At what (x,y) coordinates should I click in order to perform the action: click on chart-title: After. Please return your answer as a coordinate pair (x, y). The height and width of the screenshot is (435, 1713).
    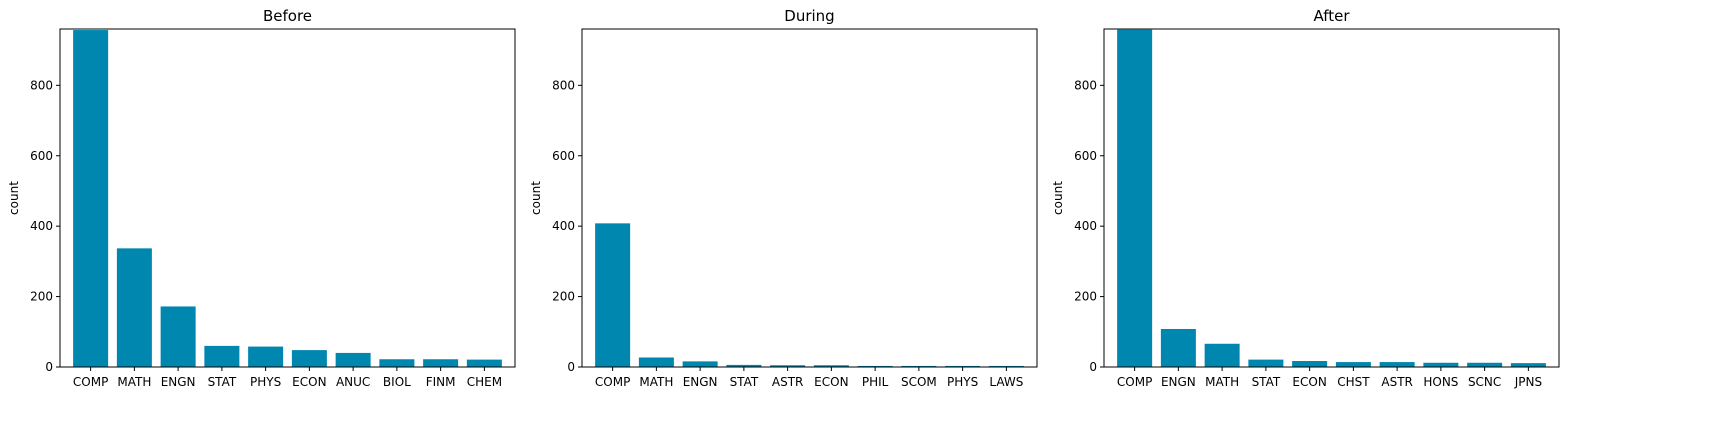
    Looking at the image, I should click on (1331, 16).